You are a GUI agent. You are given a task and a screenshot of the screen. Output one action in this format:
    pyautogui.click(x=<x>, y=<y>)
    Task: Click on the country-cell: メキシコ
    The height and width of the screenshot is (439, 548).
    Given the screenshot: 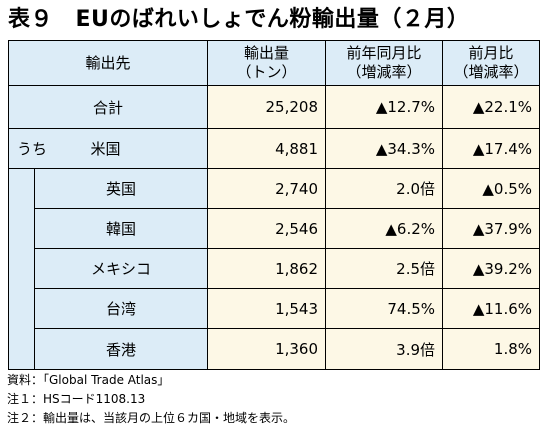 What is the action you would take?
    pyautogui.click(x=121, y=268)
    